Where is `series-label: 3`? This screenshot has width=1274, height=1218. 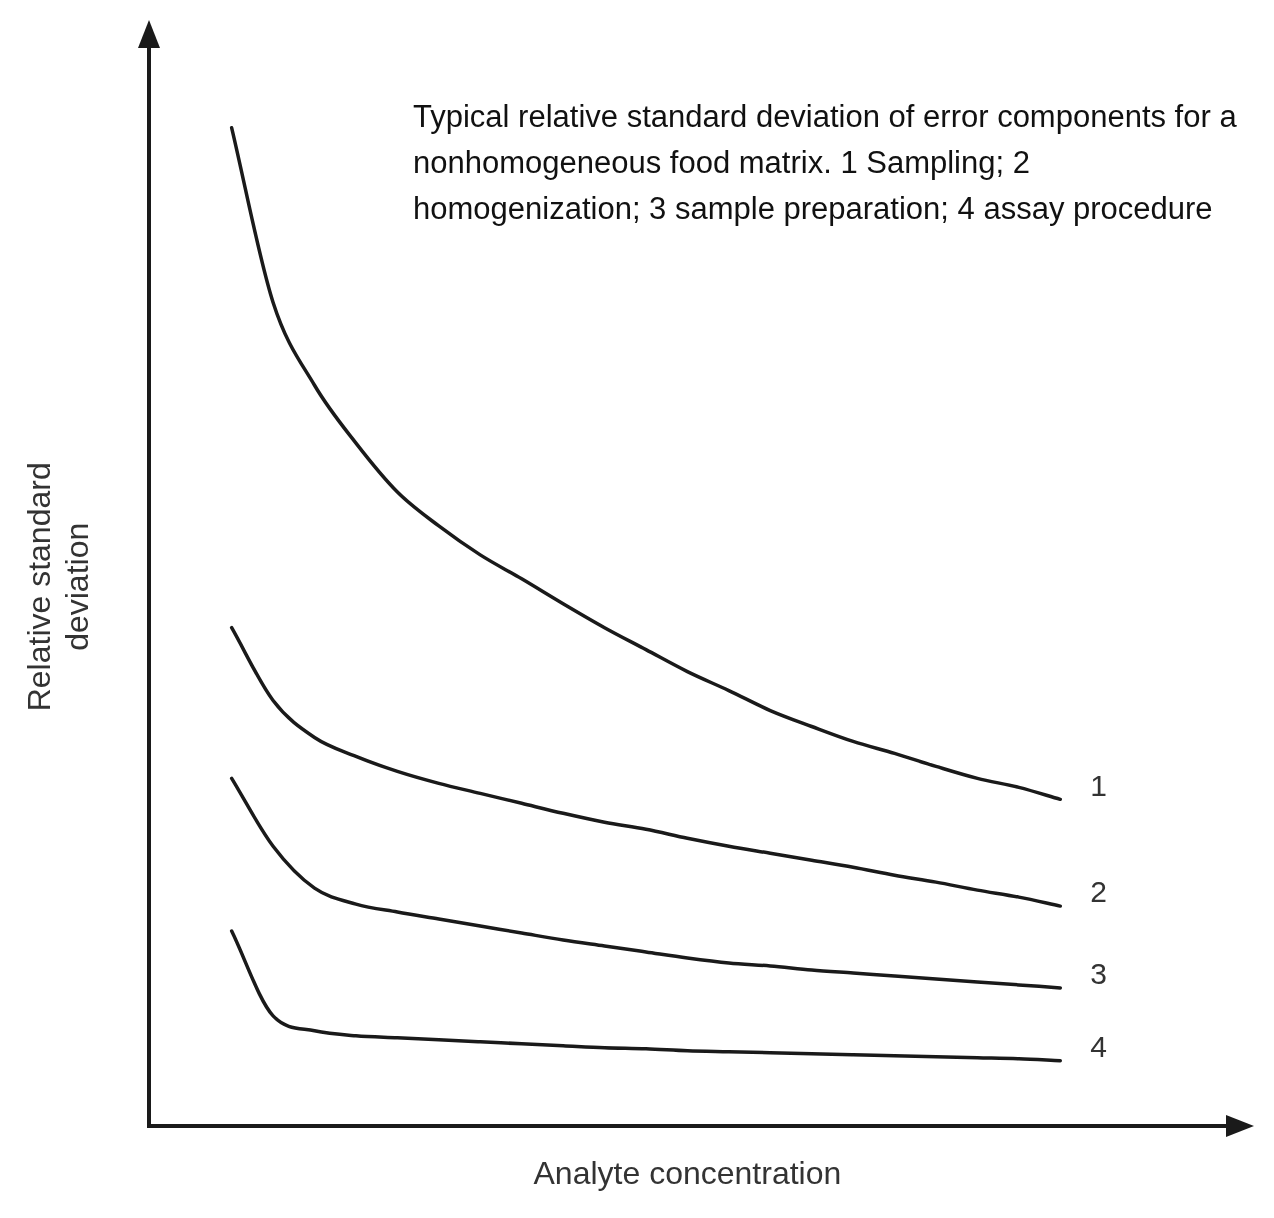
series-label: 3 is located at coordinates (1098, 974).